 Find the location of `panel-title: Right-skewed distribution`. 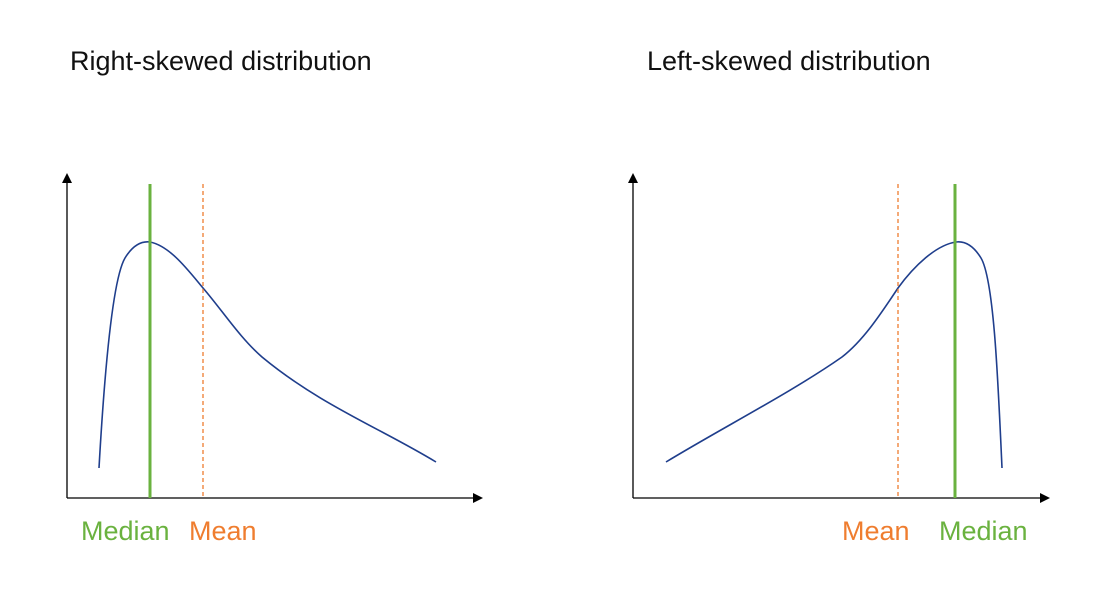

panel-title: Right-skewed distribution is located at coordinates (221, 61).